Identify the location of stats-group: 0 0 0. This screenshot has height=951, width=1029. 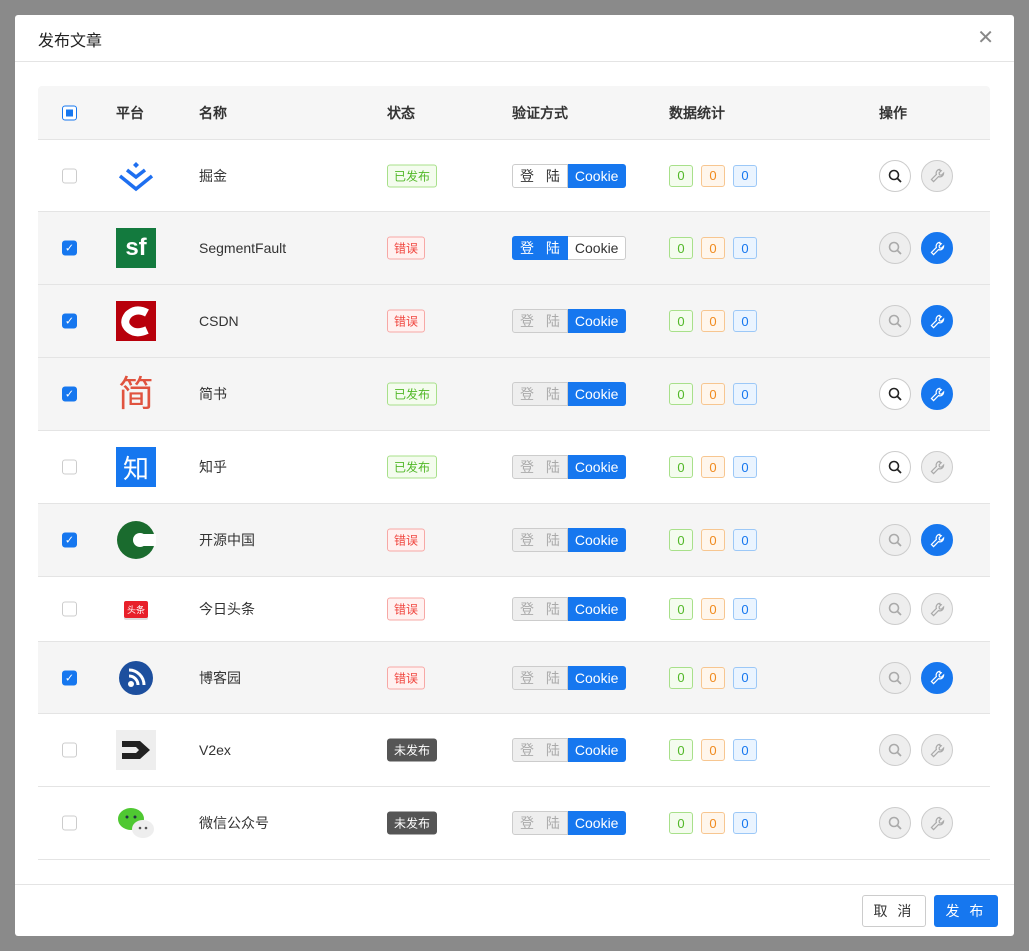
(713, 750).